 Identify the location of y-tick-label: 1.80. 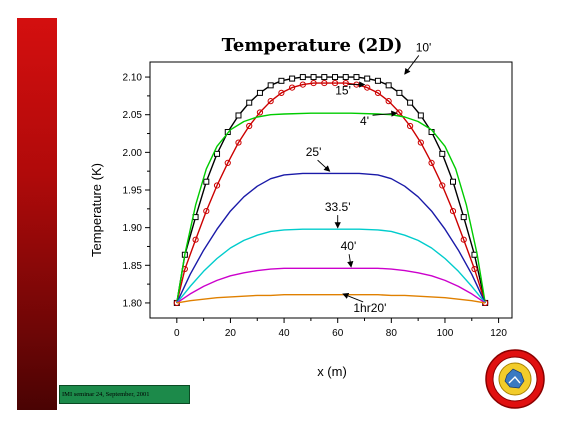
(133, 303).